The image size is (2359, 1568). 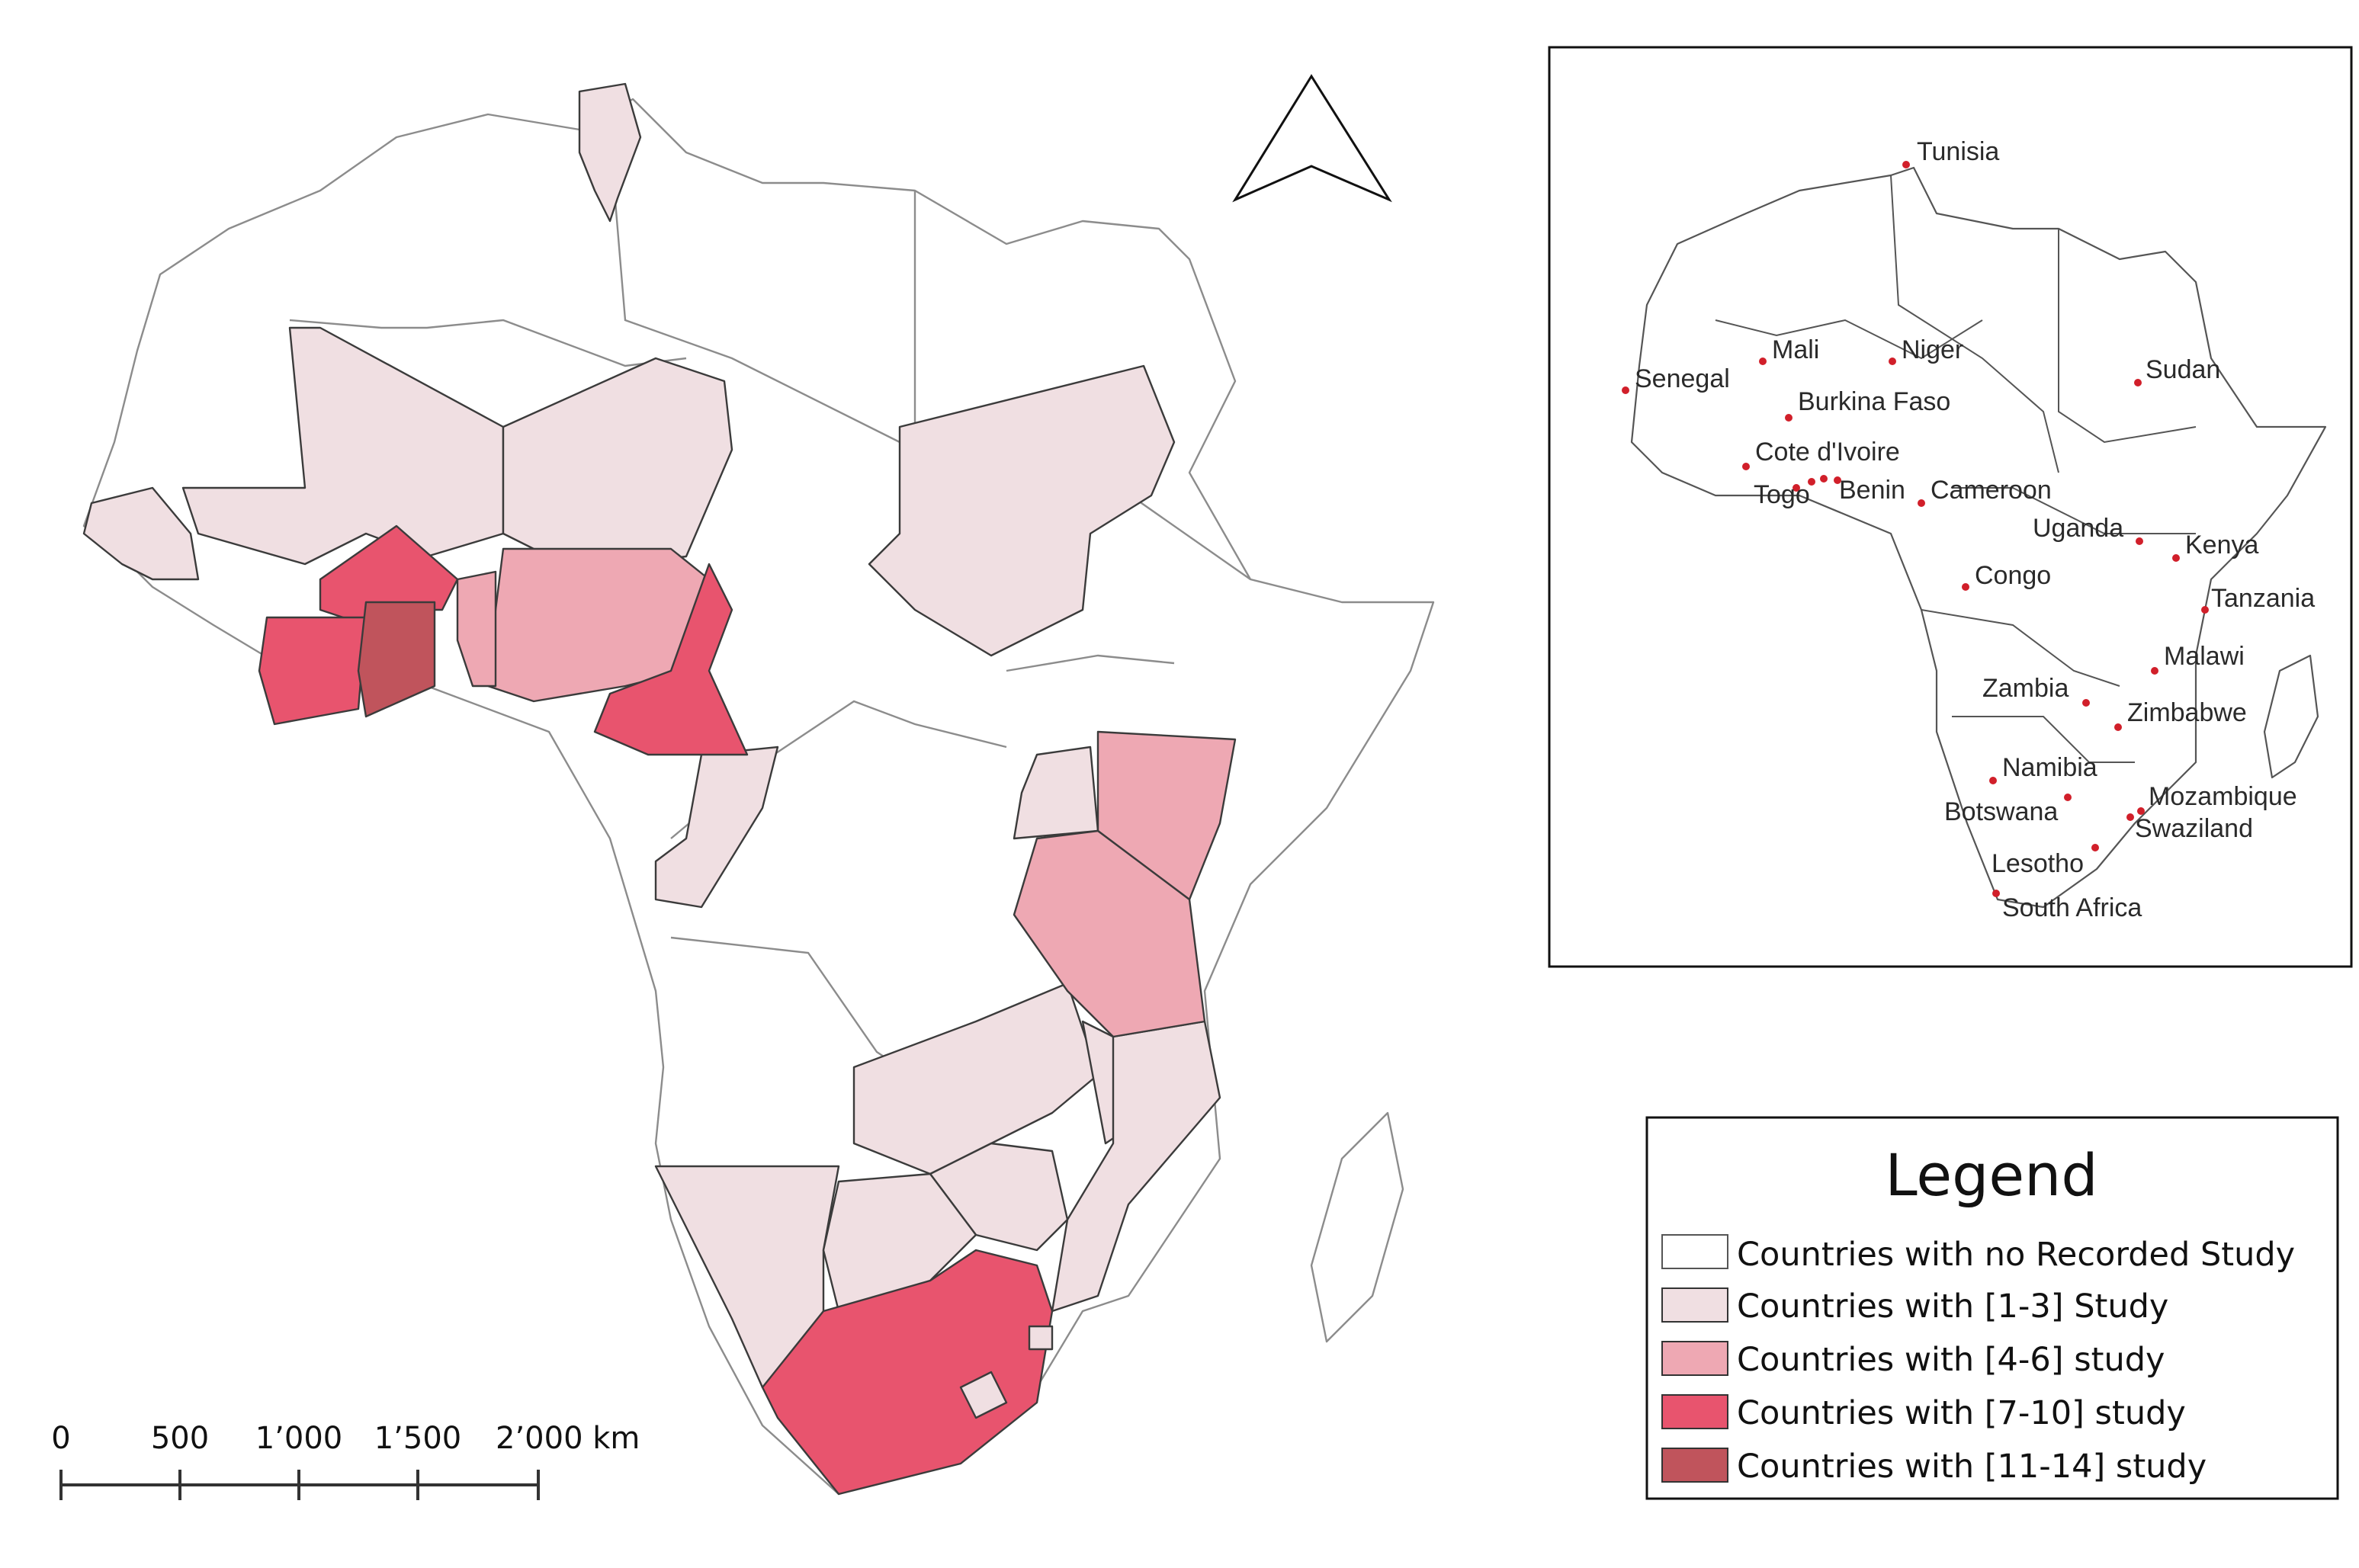 What do you see at coordinates (1136, 1166) in the screenshot?
I see `country-mozambique` at bounding box center [1136, 1166].